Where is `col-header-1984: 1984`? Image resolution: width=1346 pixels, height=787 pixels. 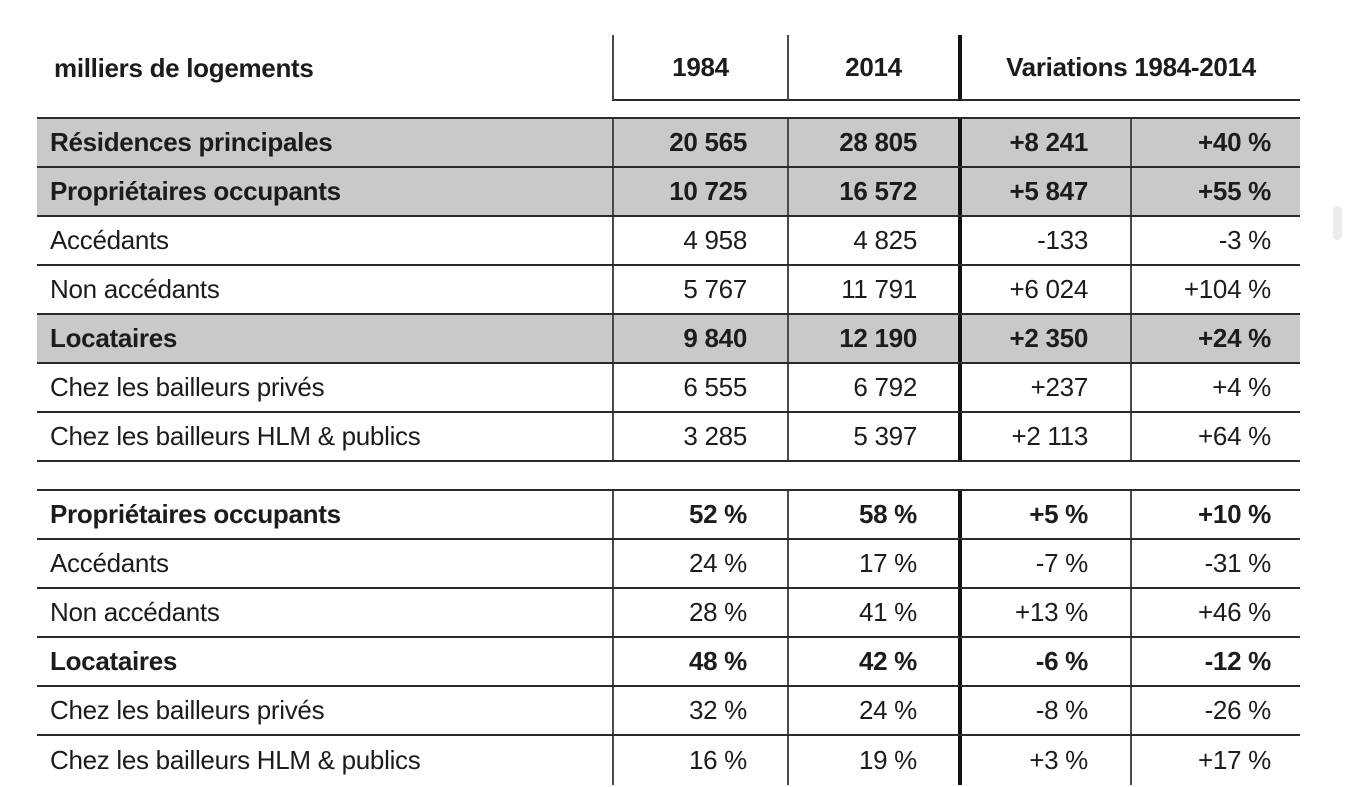 col-header-1984: 1984 is located at coordinates (699, 68).